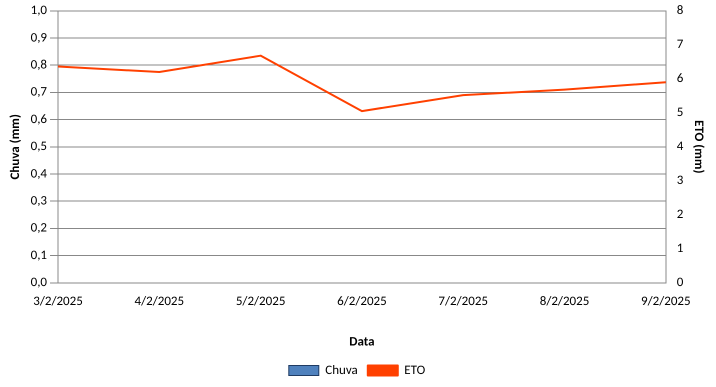 The image size is (716, 387). Describe the element at coordinates (39, 119) in the screenshot. I see `y-tick-label: 0,6` at that location.